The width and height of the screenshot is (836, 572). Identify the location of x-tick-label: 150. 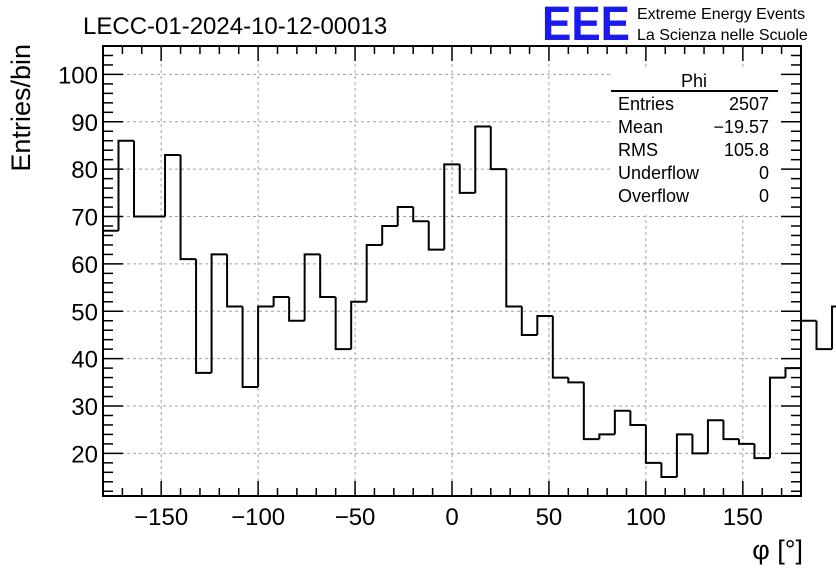
(743, 517).